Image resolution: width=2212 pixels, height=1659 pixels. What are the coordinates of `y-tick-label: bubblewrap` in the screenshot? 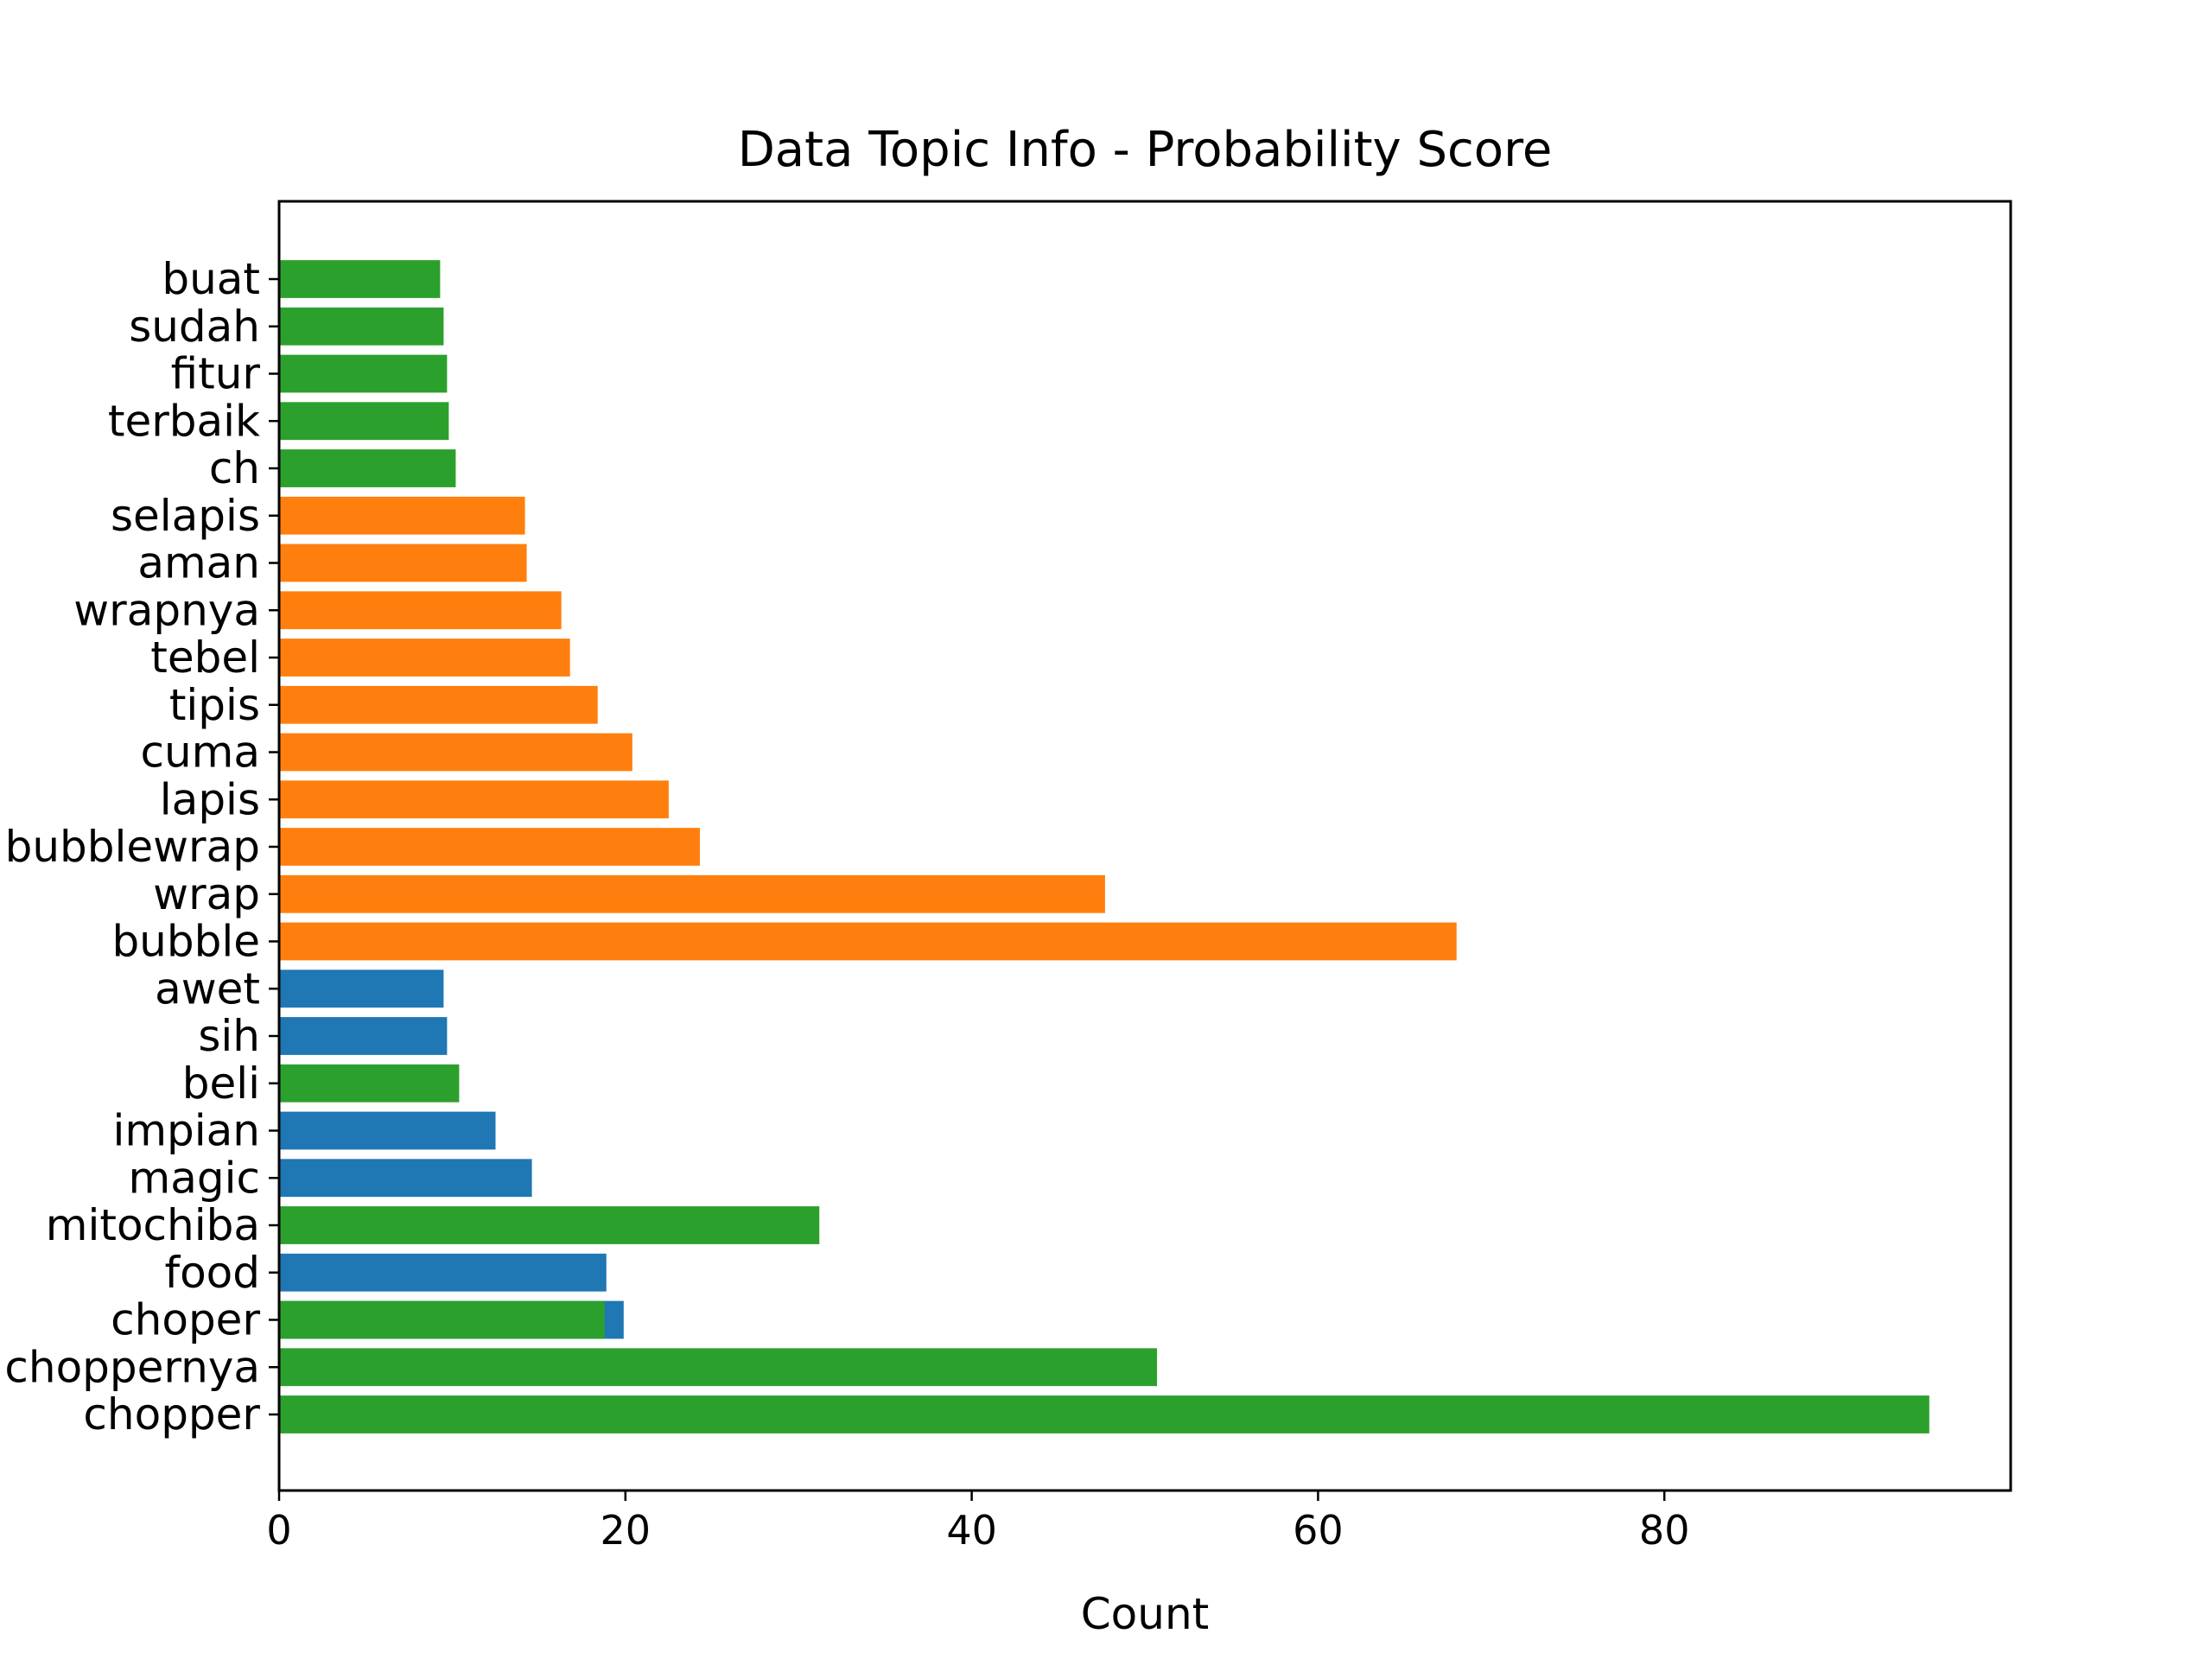 It's located at (132, 847).